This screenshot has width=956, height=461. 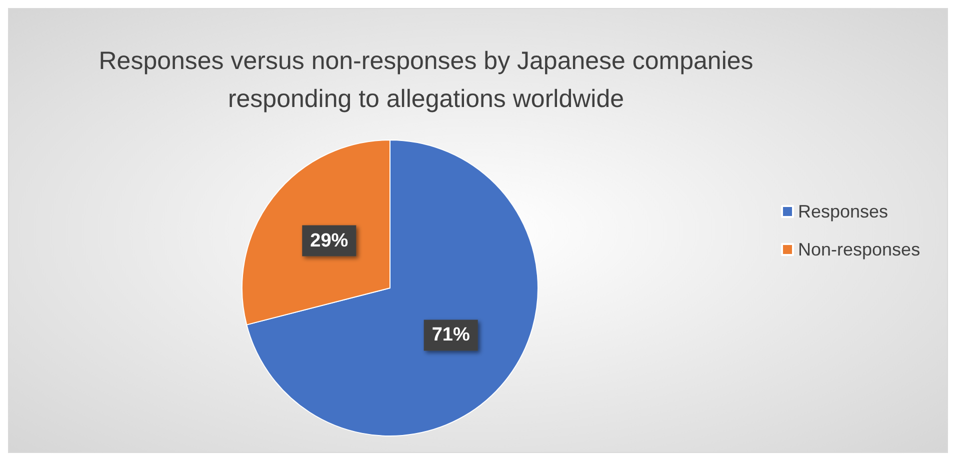 I want to click on data-label: 29%, so click(x=329, y=241).